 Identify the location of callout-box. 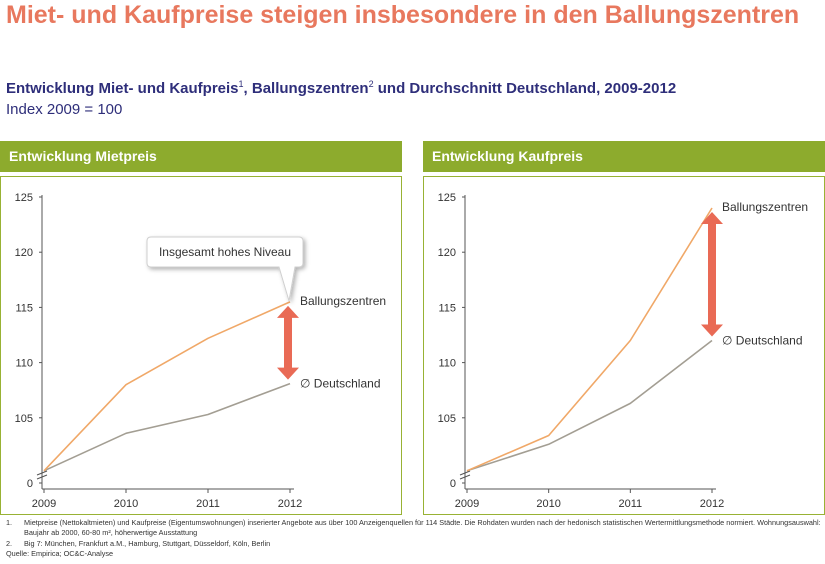
(225, 269).